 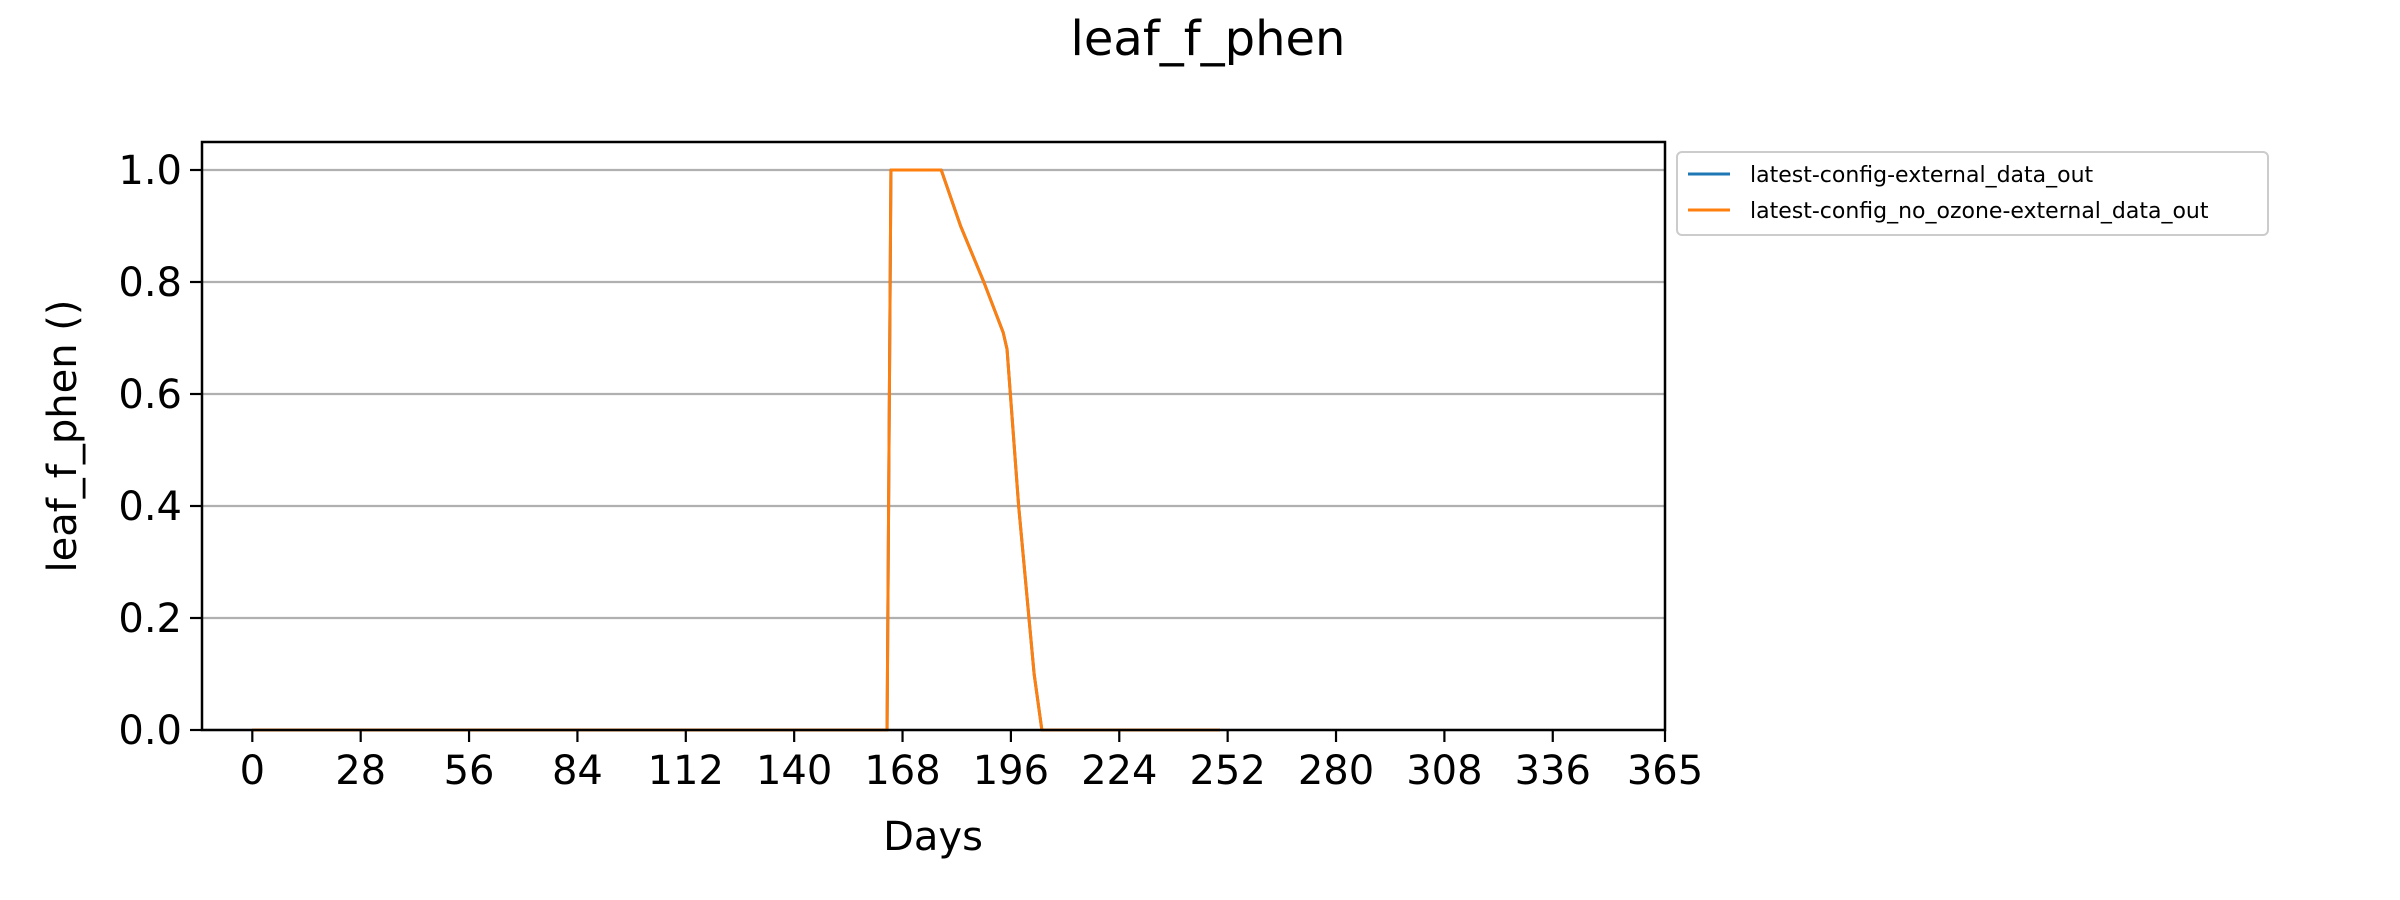 I want to click on x-tick-label: 112, so click(x=686, y=771).